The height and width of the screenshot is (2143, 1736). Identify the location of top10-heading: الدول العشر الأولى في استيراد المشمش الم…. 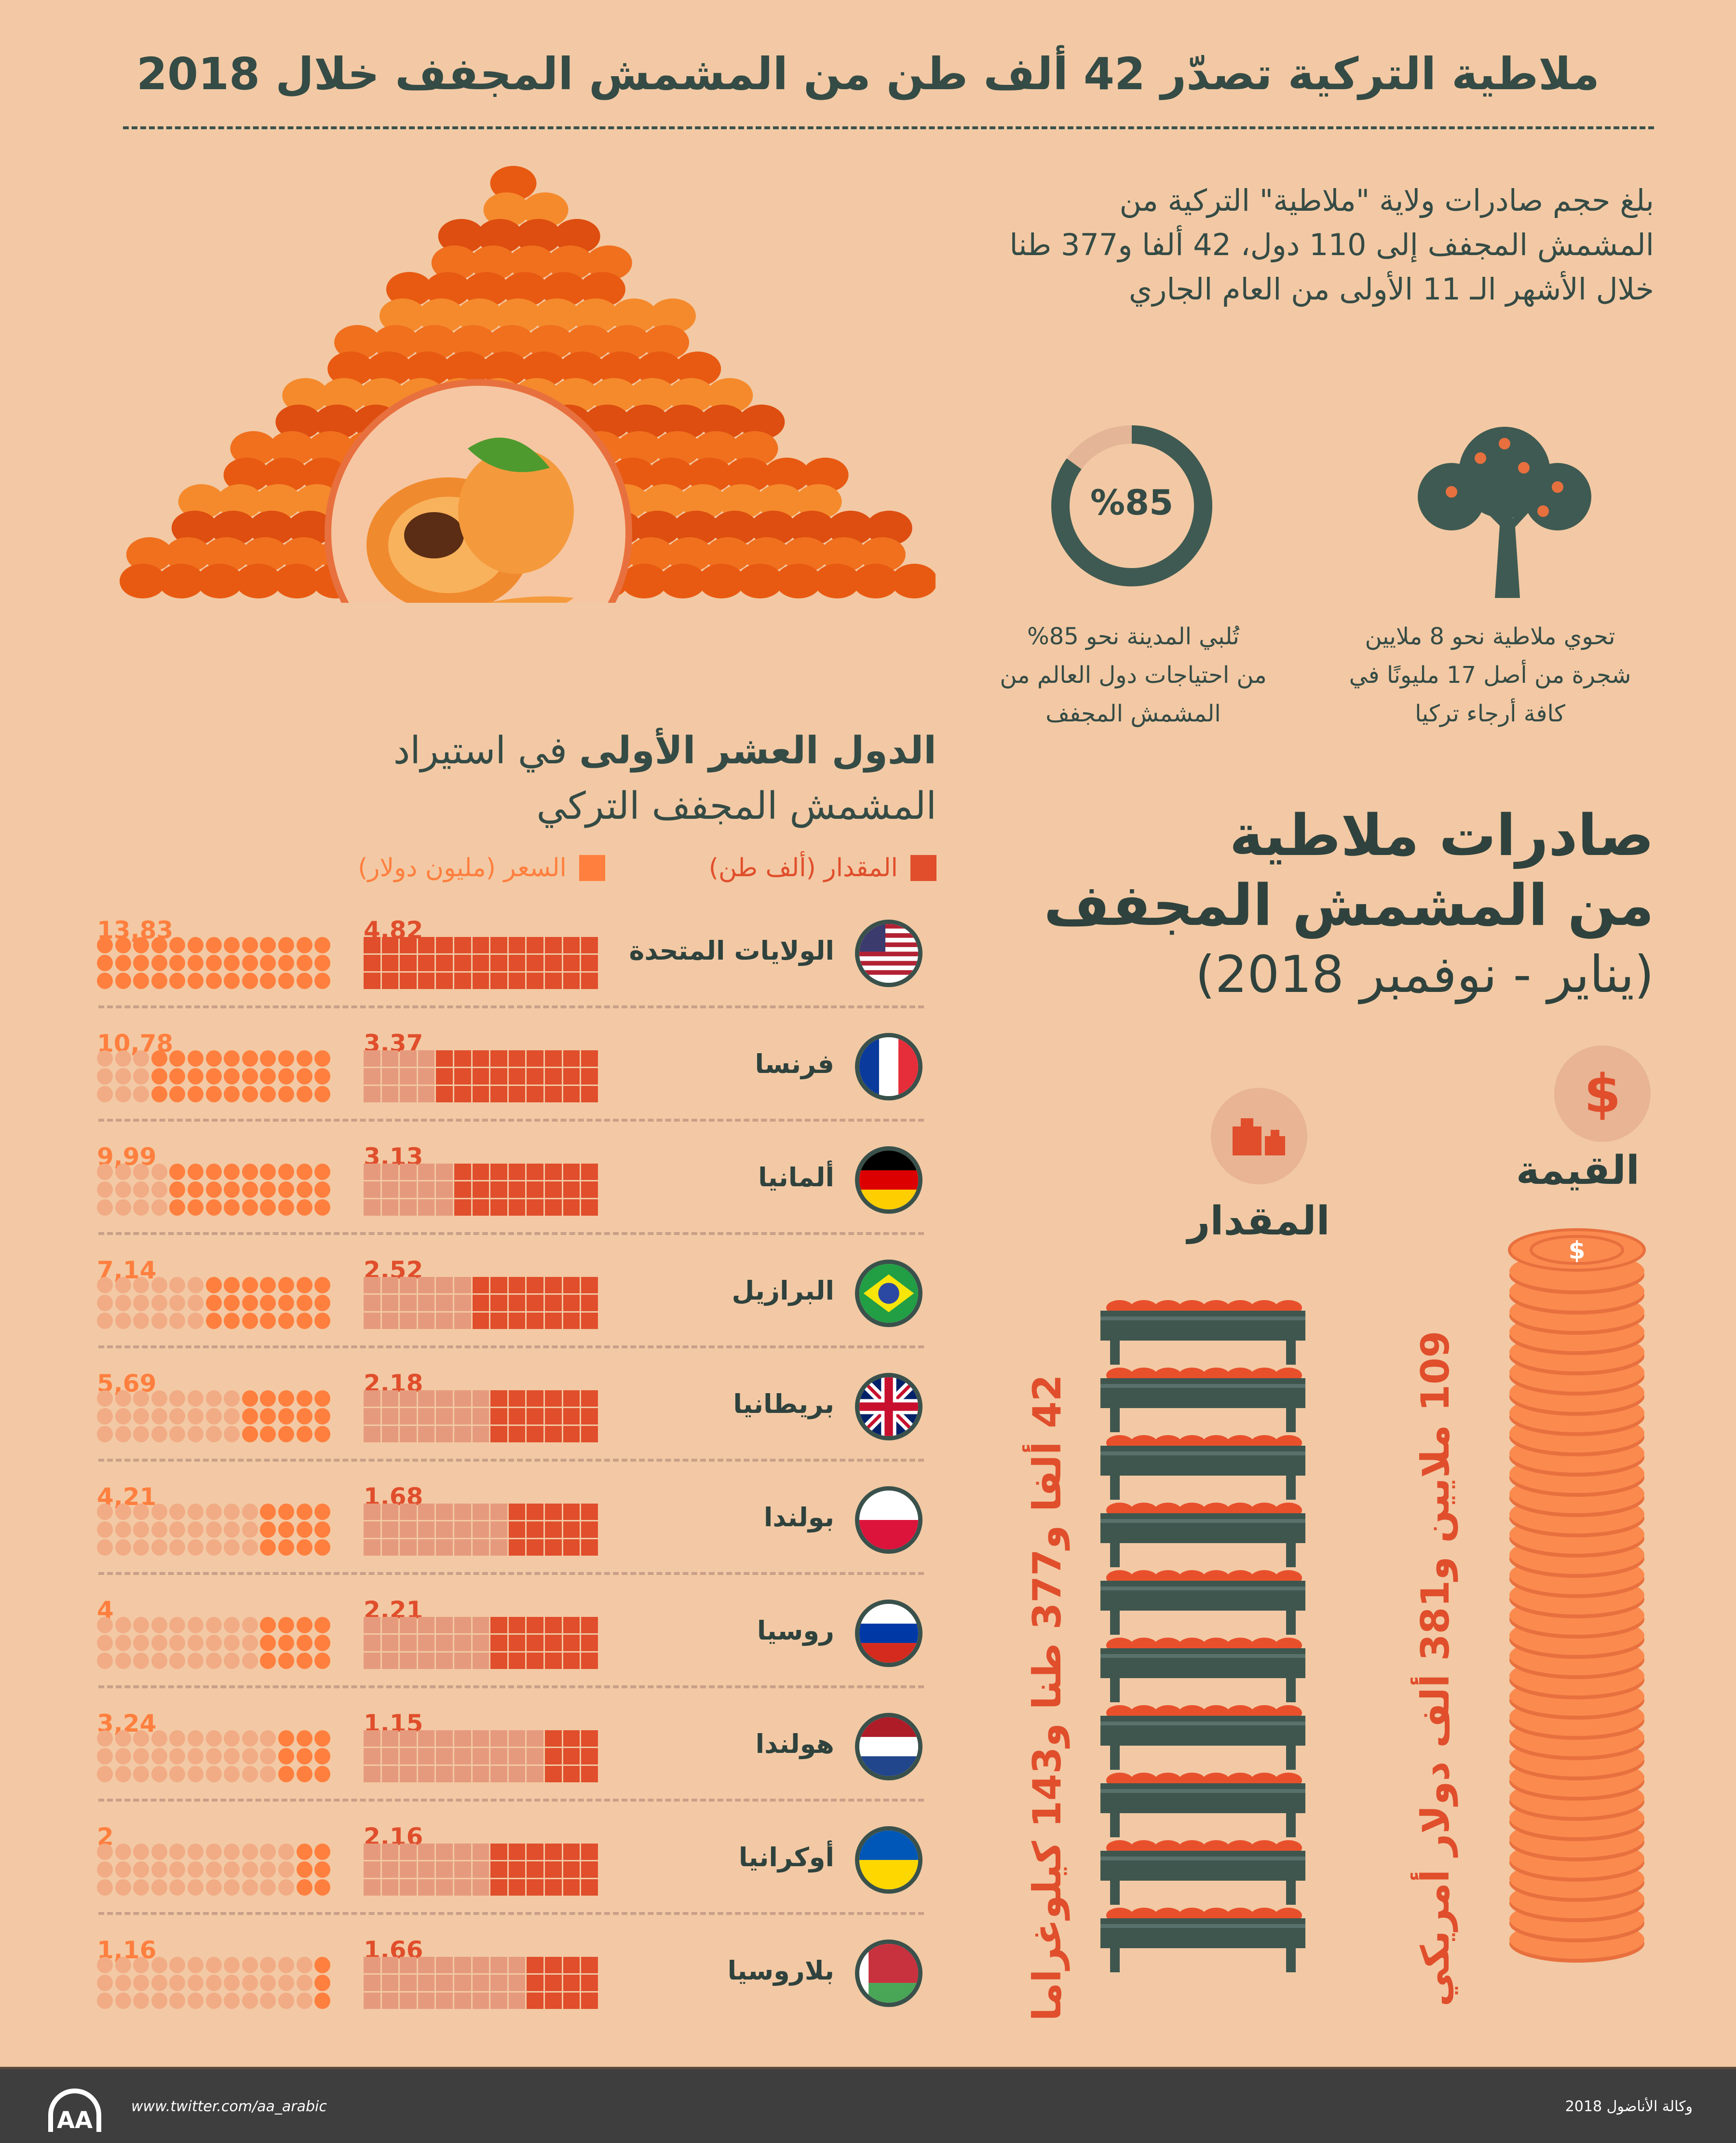
(664, 778).